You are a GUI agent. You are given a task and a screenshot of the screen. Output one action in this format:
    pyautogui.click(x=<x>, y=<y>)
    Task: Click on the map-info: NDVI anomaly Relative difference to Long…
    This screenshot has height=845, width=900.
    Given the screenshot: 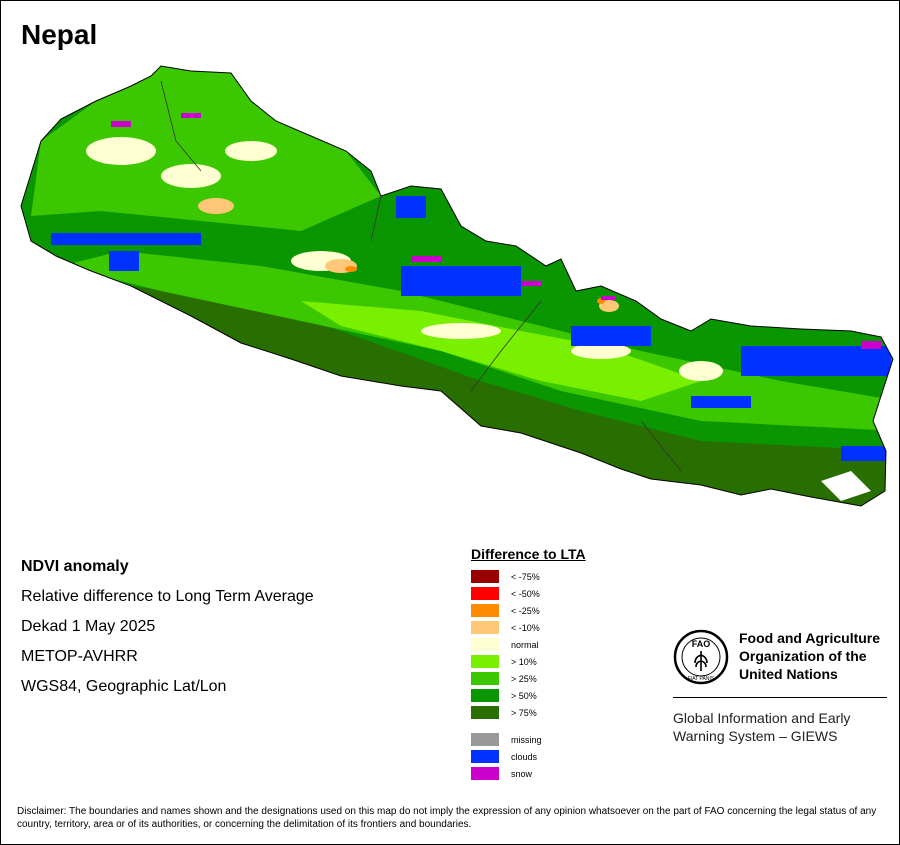 What is the action you would take?
    pyautogui.click(x=167, y=627)
    